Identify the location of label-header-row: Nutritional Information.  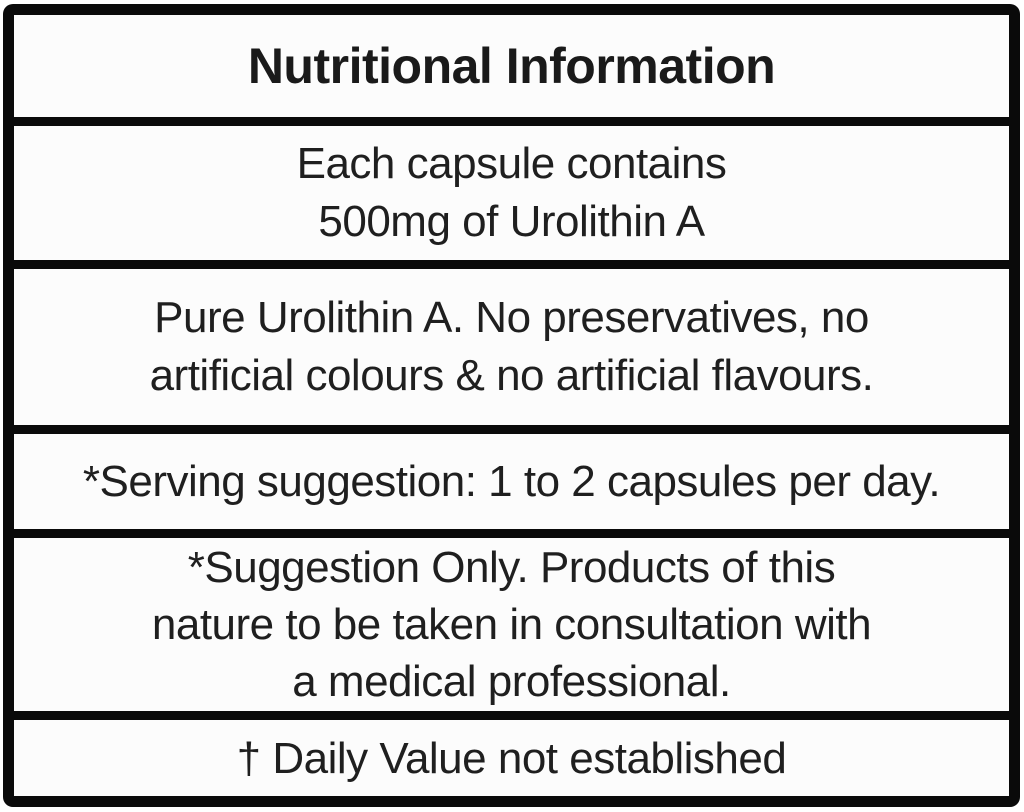
(511, 66).